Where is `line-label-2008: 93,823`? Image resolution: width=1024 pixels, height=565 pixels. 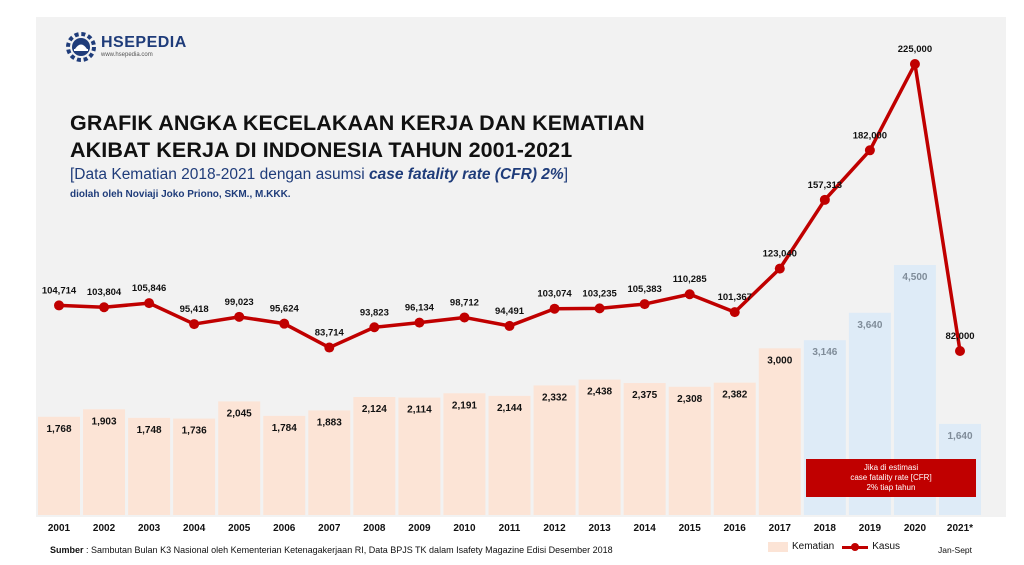
line-label-2008: 93,823 is located at coordinates (374, 312).